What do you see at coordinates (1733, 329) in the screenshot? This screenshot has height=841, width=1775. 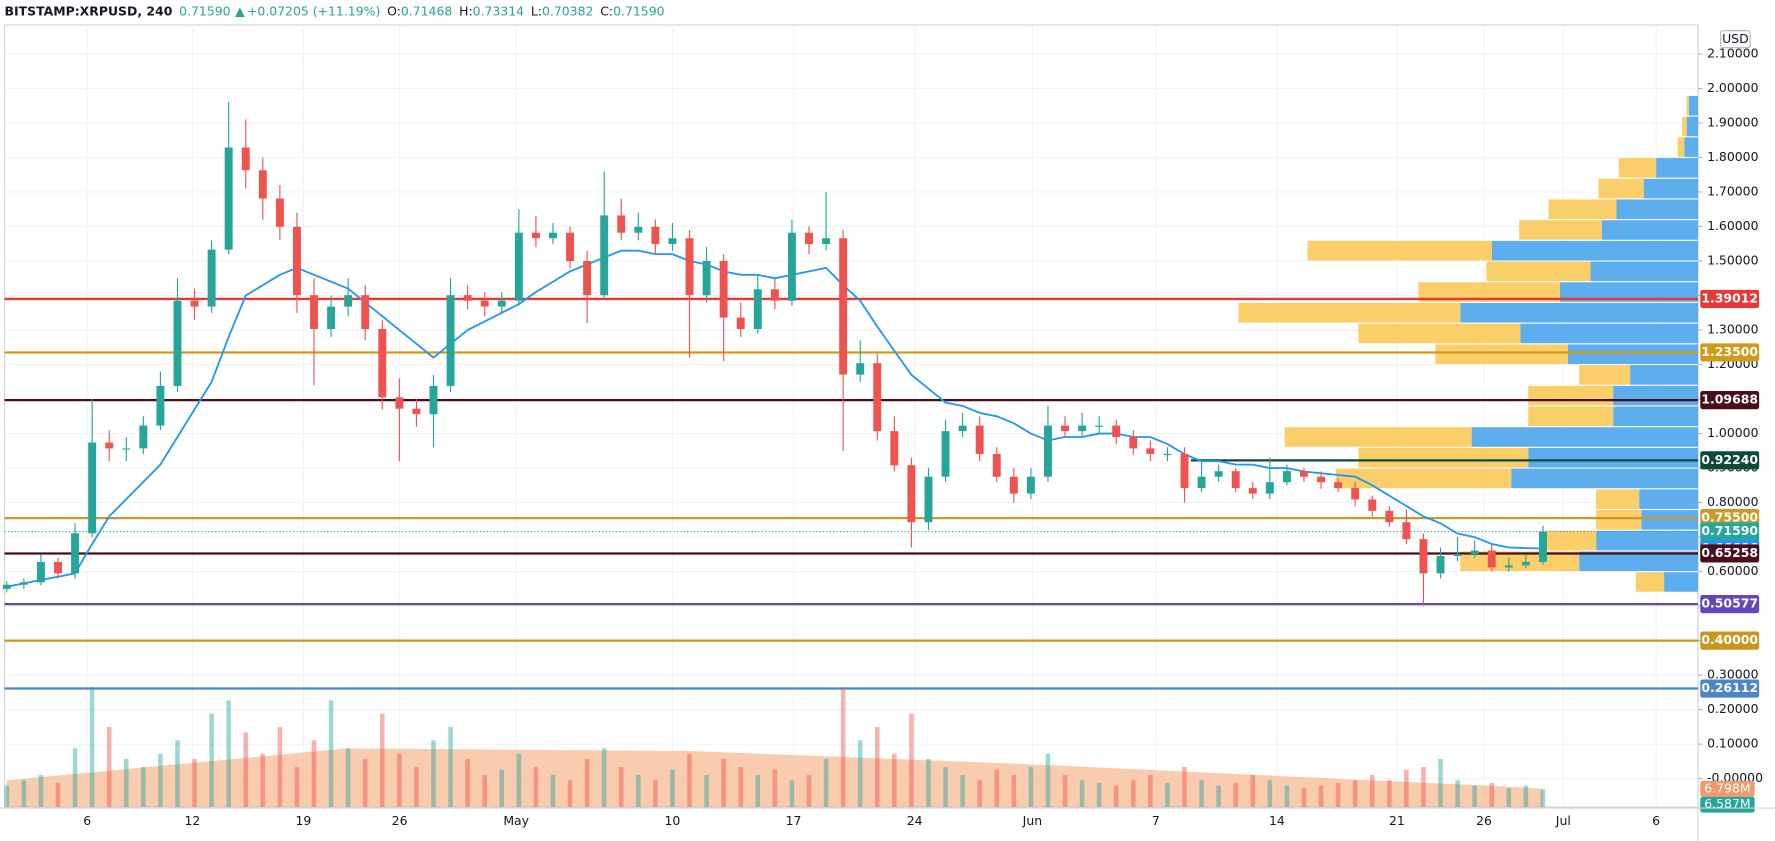 I see `y-tick-label: 1.30000` at bounding box center [1733, 329].